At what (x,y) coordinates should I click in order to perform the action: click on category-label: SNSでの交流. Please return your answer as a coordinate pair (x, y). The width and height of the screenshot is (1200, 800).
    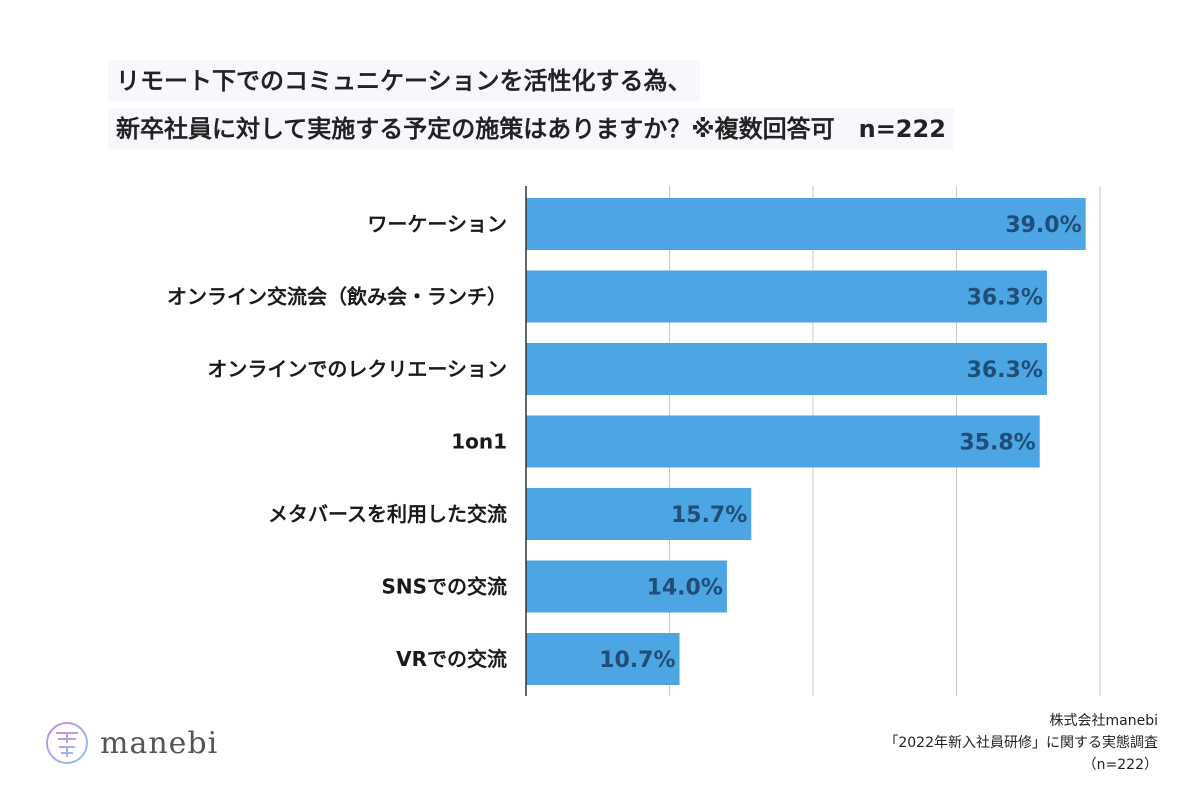
    Looking at the image, I should click on (444, 587).